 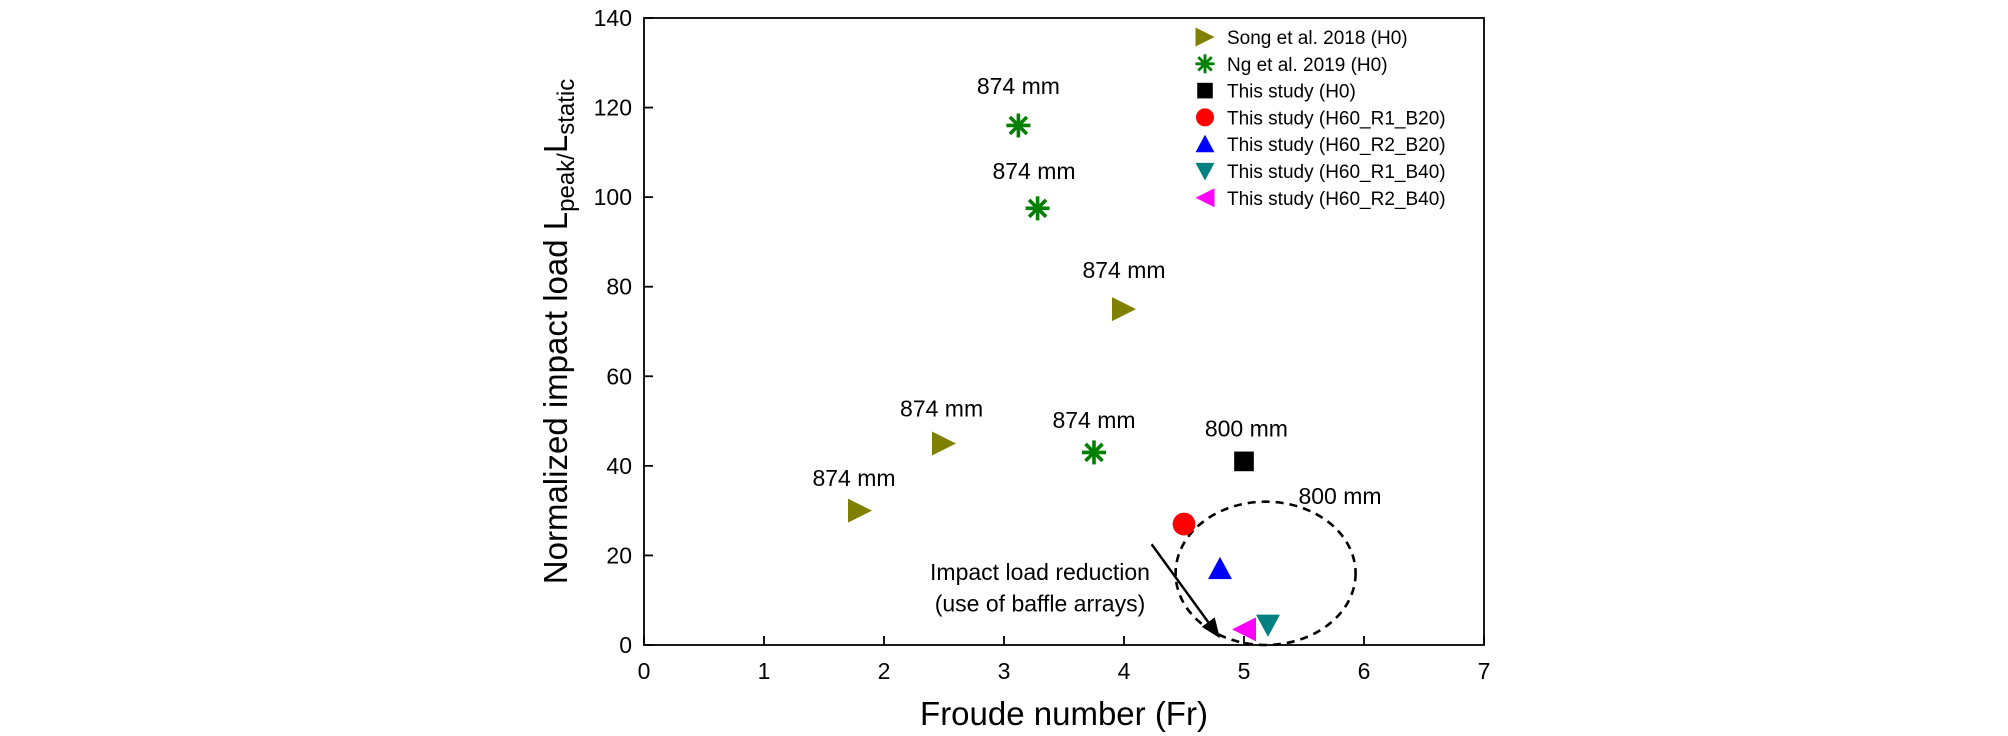 I want to click on x-tick-label: 1, so click(x=764, y=671).